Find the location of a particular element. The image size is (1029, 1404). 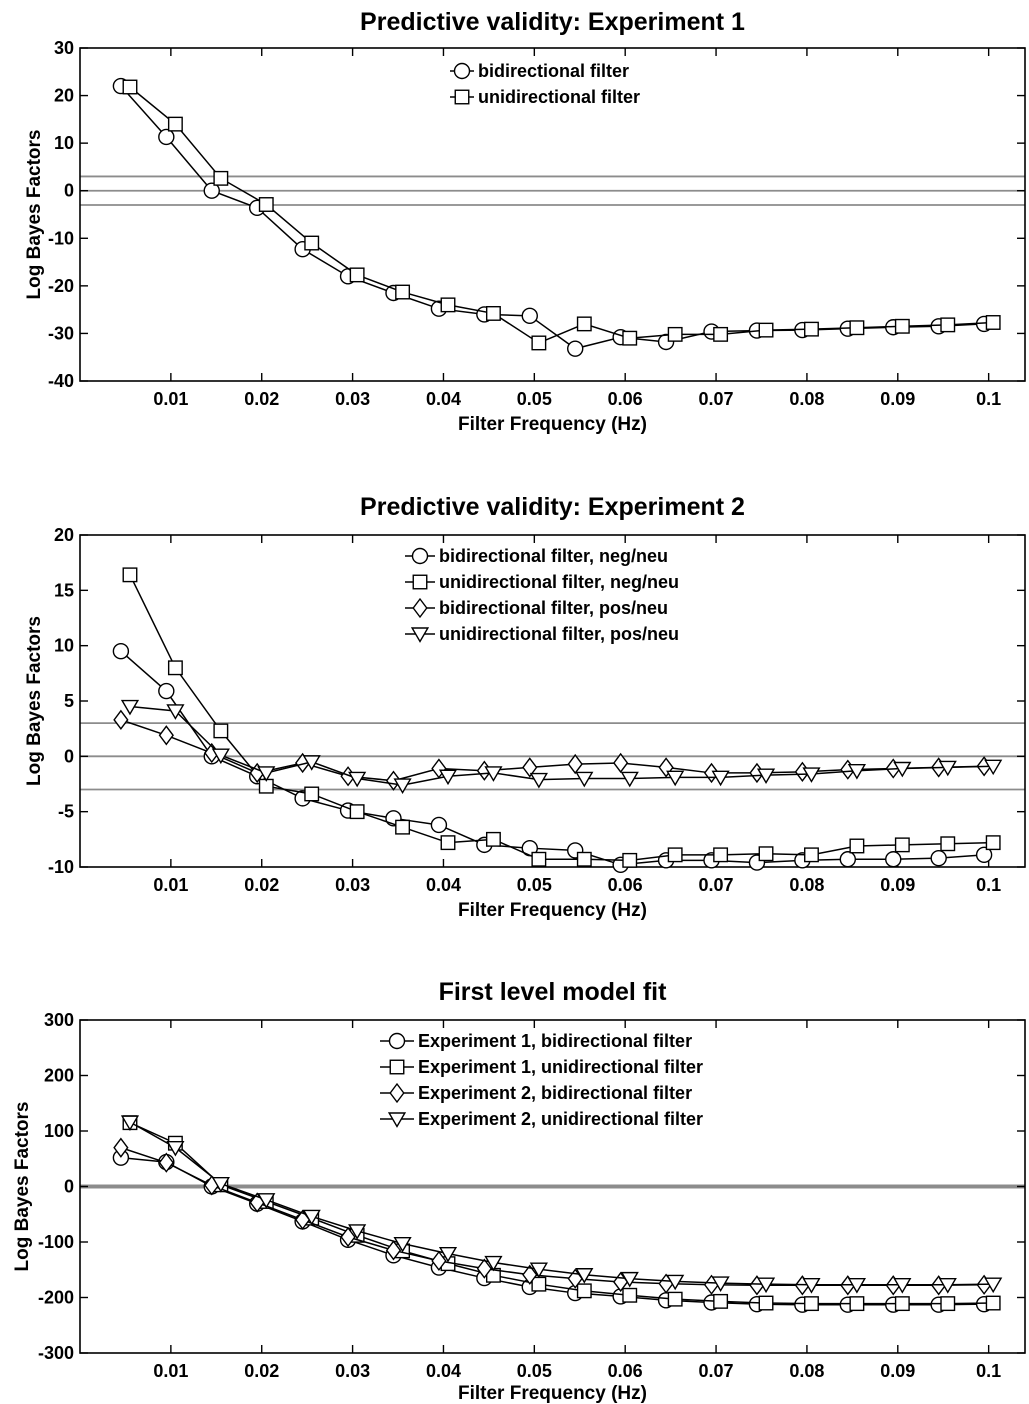

legend-label: unidirectional filter is located at coordinates (559, 97).